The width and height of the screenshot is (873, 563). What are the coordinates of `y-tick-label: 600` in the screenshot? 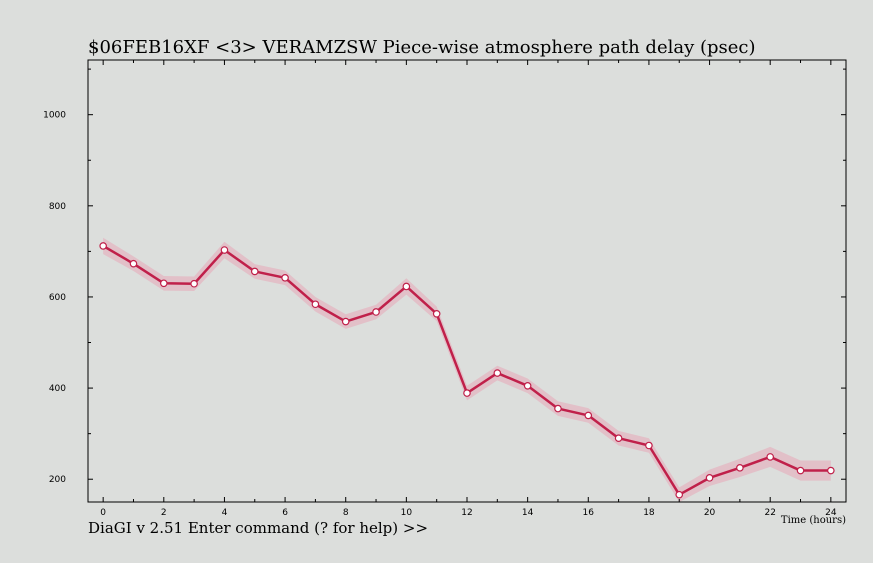 It's located at (57, 298).